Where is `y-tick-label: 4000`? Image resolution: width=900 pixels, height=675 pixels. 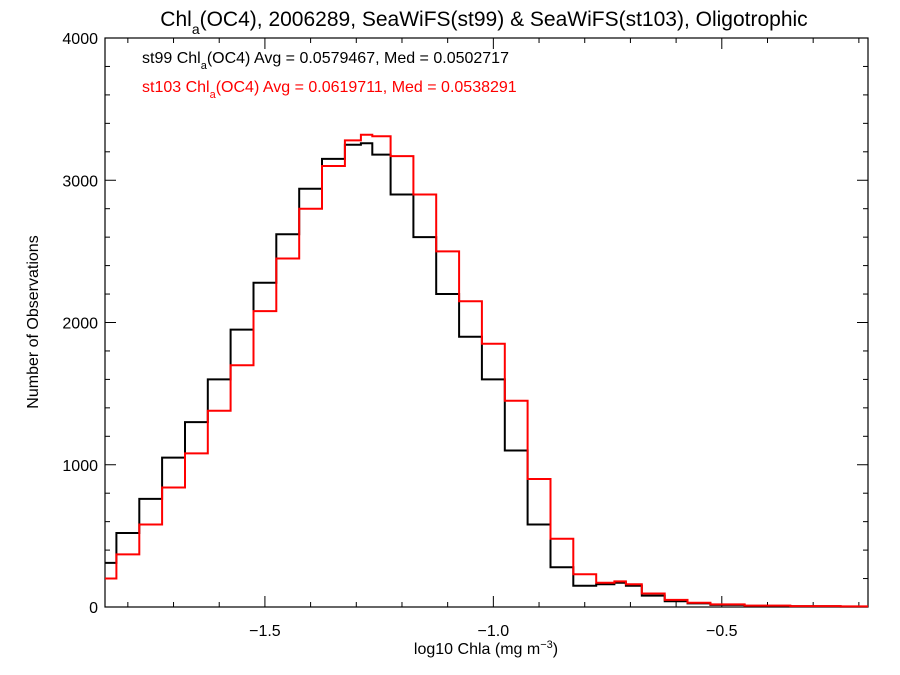 y-tick-label: 4000 is located at coordinates (80, 39).